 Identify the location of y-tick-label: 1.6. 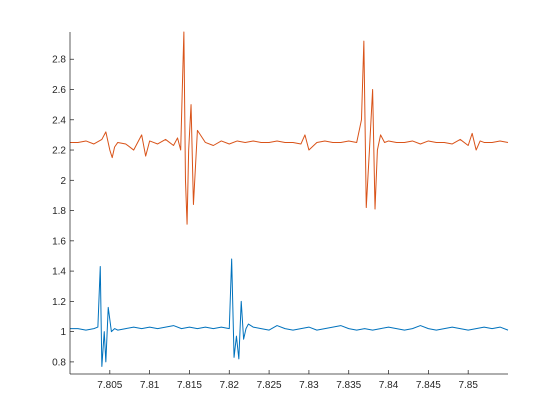
(59, 241).